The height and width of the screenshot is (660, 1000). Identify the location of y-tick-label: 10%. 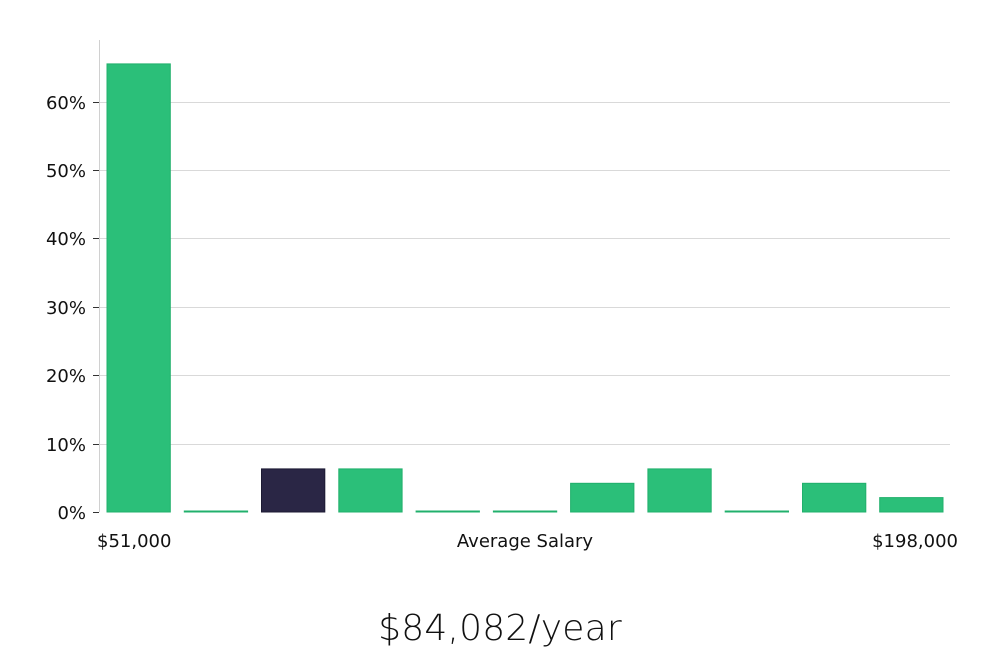
(66, 445).